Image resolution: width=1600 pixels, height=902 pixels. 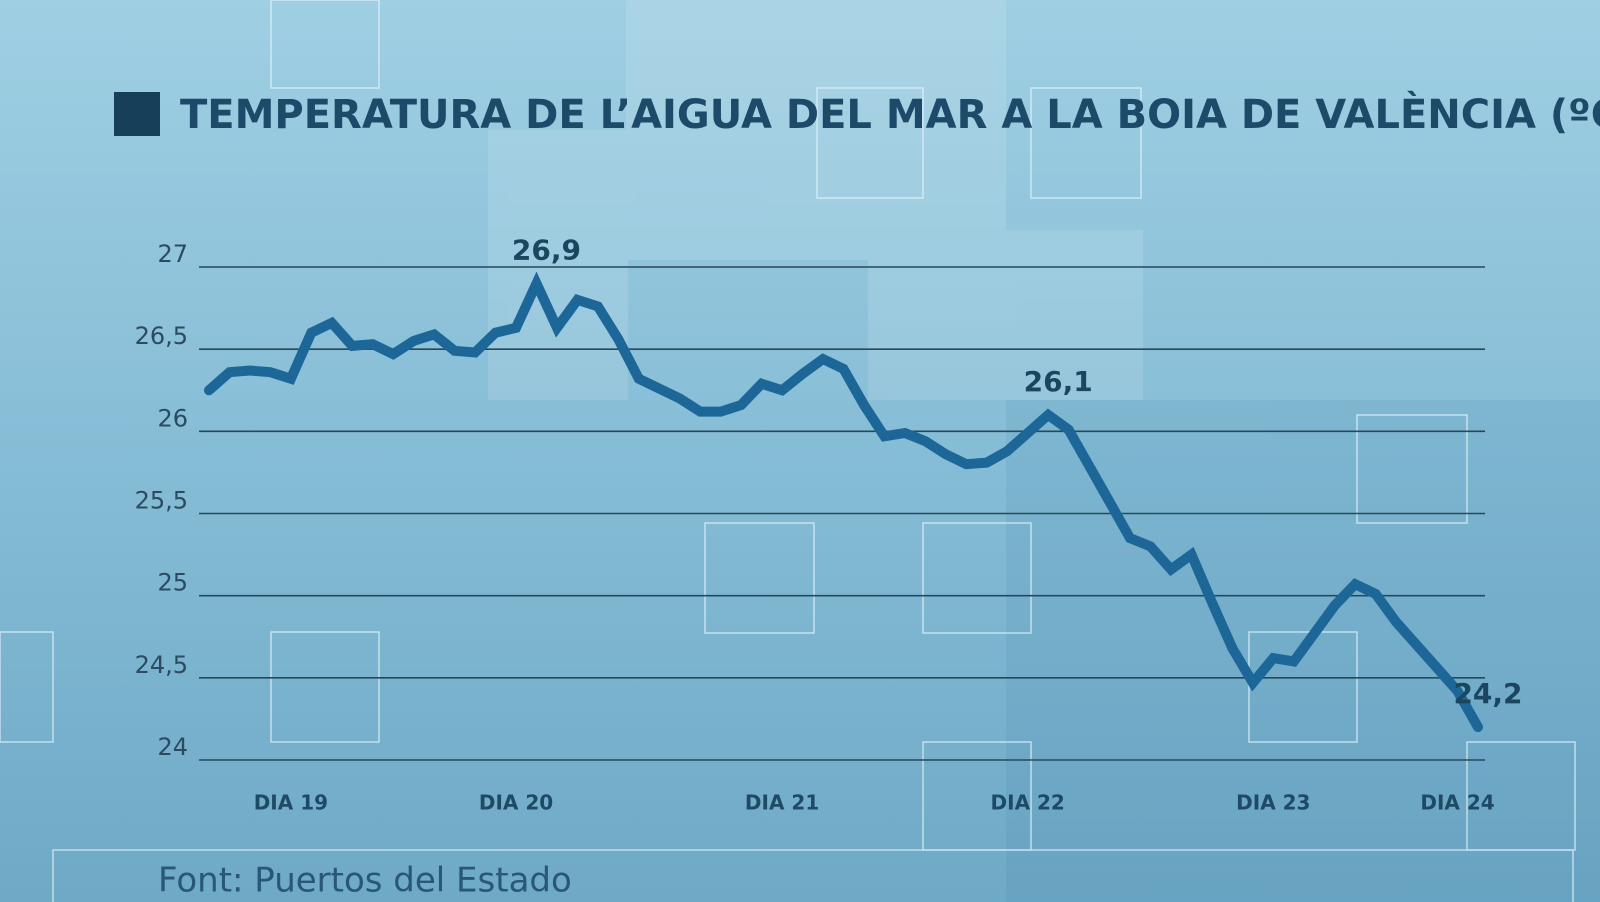 What do you see at coordinates (546, 249) in the screenshot?
I see `data-label: 26,9` at bounding box center [546, 249].